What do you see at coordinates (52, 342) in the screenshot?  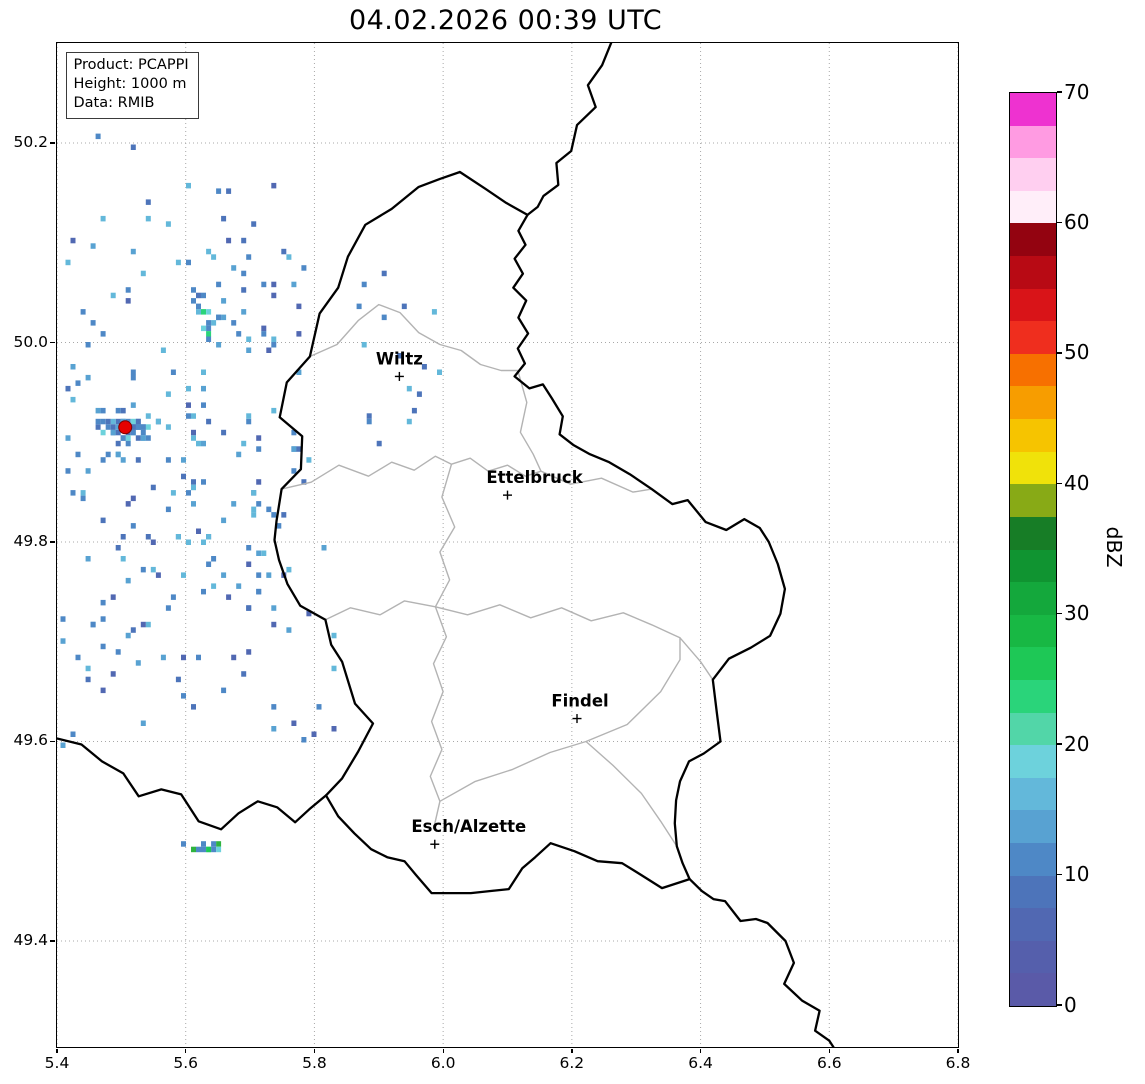 I see `y-tickmark` at bounding box center [52, 342].